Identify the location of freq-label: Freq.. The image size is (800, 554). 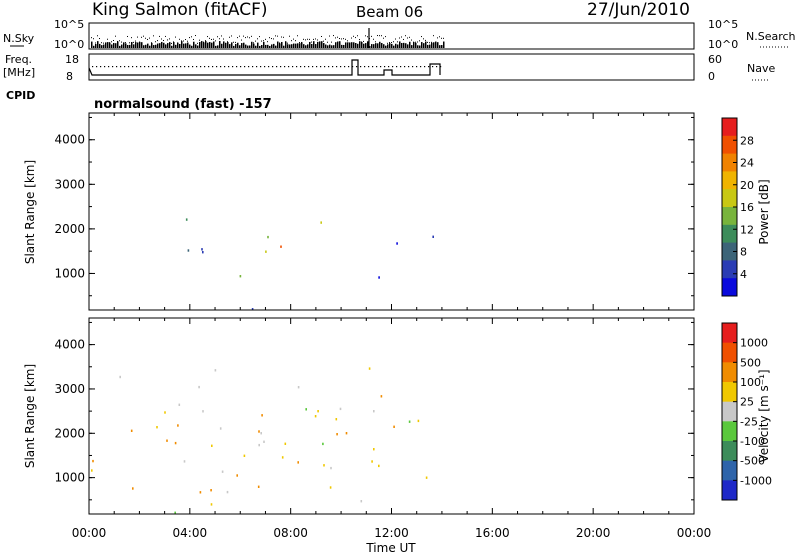
(18, 59).